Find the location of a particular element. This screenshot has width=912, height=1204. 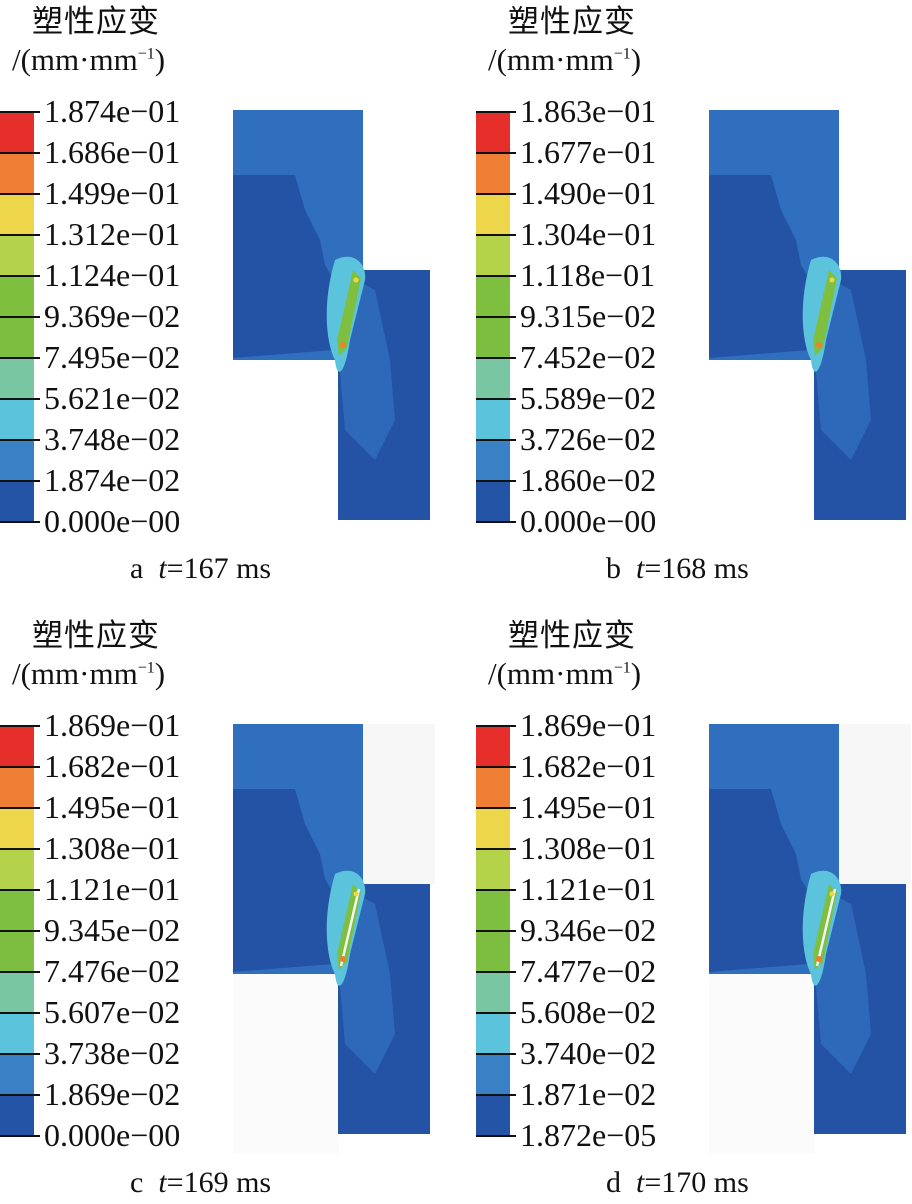

colorbar-label: 7.476e−02 is located at coordinates (112, 971).